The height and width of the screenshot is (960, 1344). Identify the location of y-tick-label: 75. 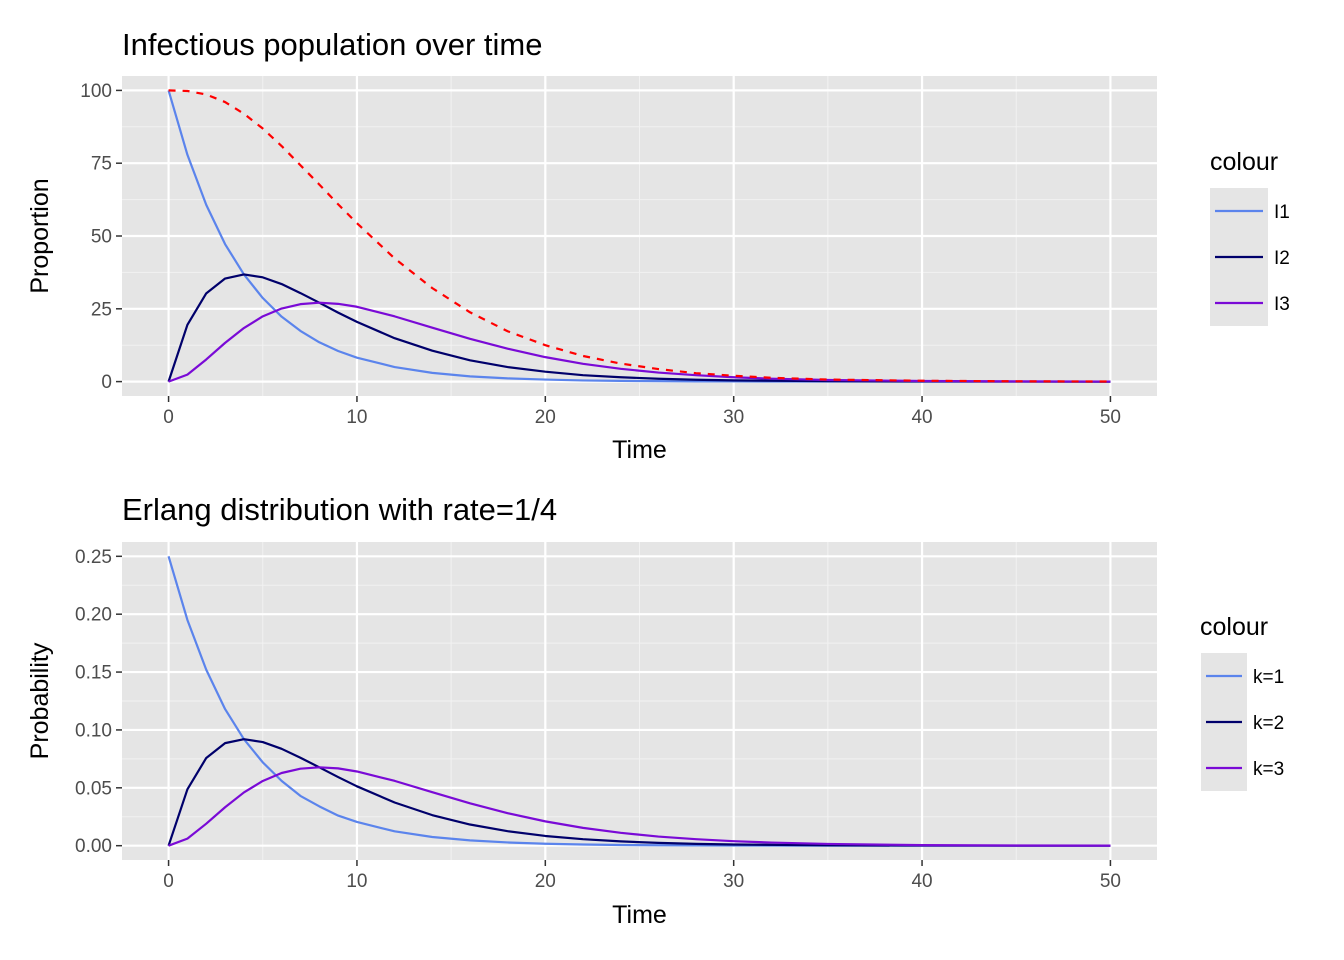
(101, 164).